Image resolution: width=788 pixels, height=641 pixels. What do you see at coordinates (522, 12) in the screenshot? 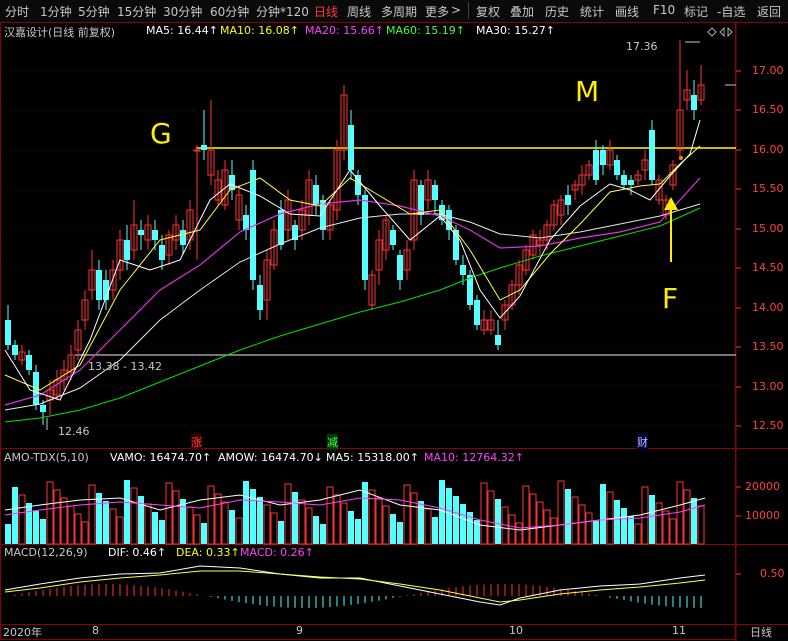
I see `overlay-button: 叠加` at bounding box center [522, 12].